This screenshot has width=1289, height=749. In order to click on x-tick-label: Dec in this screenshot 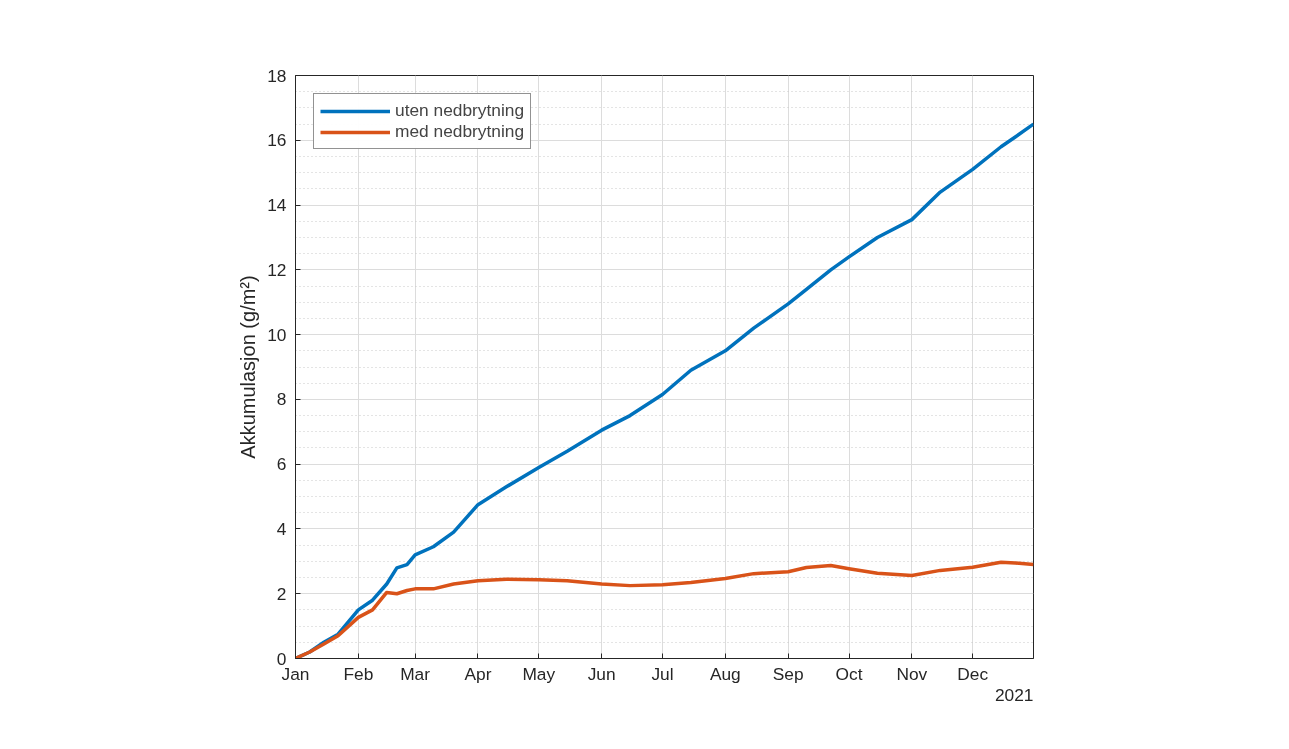, I will do `click(973, 673)`.